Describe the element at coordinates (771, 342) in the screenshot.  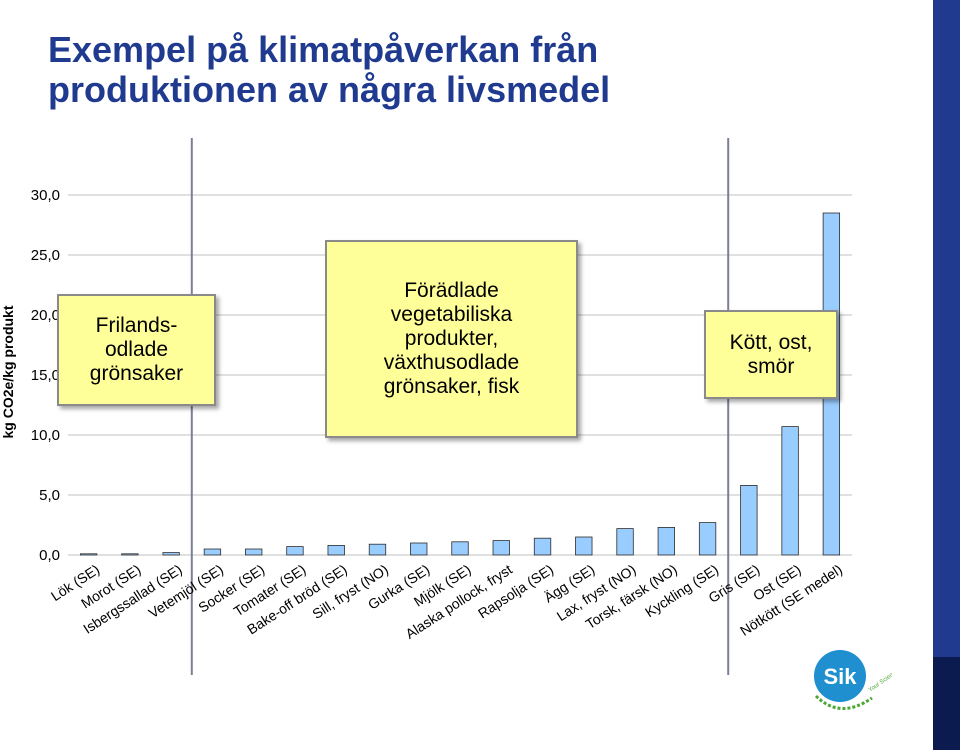
I see `callout-c-line-1: Kött, ost,` at that location.